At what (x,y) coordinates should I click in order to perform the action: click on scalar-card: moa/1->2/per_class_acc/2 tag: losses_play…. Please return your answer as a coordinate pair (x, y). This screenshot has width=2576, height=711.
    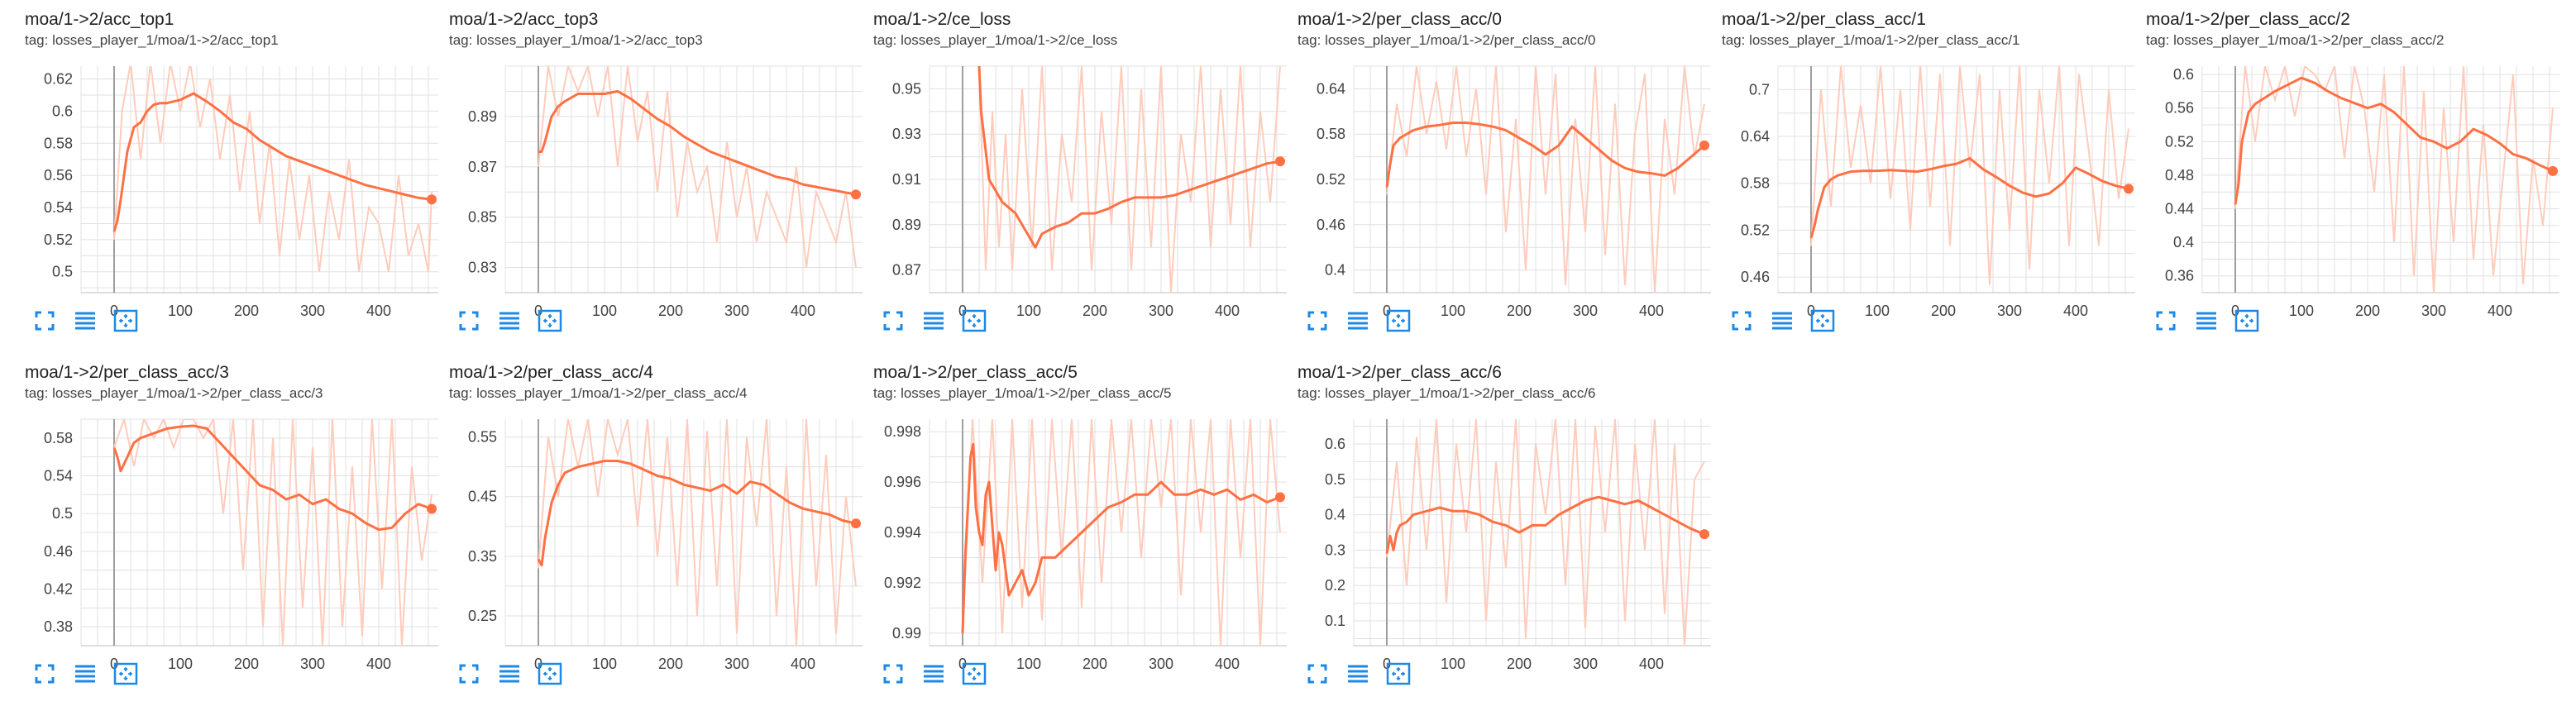
    Looking at the image, I should click on (2351, 178).